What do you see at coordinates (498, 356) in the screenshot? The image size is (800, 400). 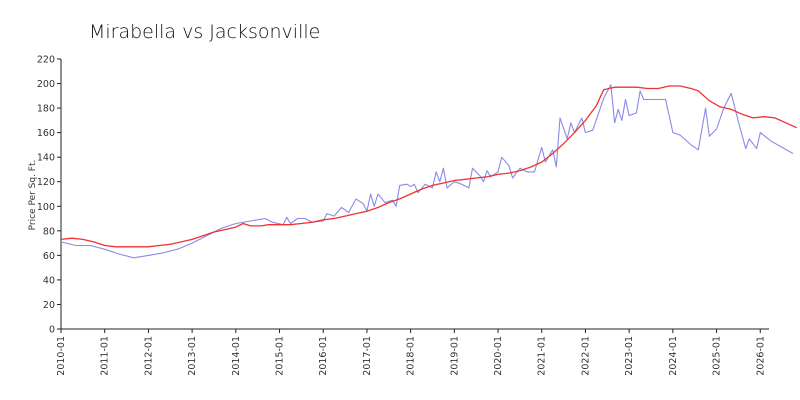 I see `x-tick-label: 2020-01` at bounding box center [498, 356].